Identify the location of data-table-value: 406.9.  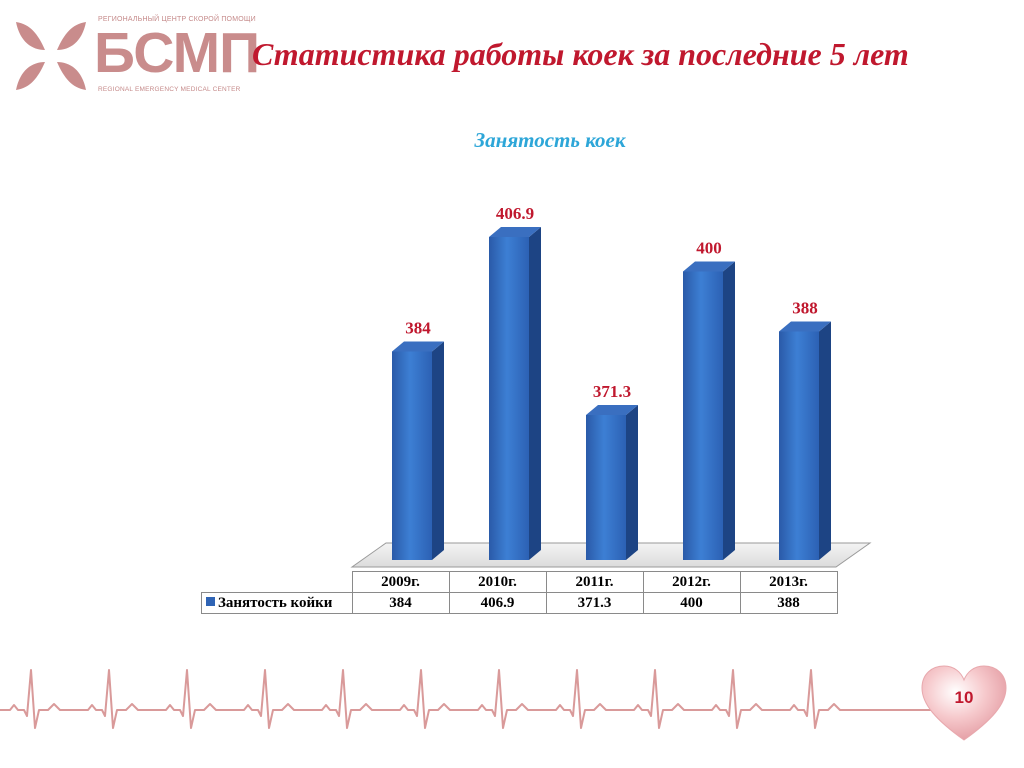
(497, 603).